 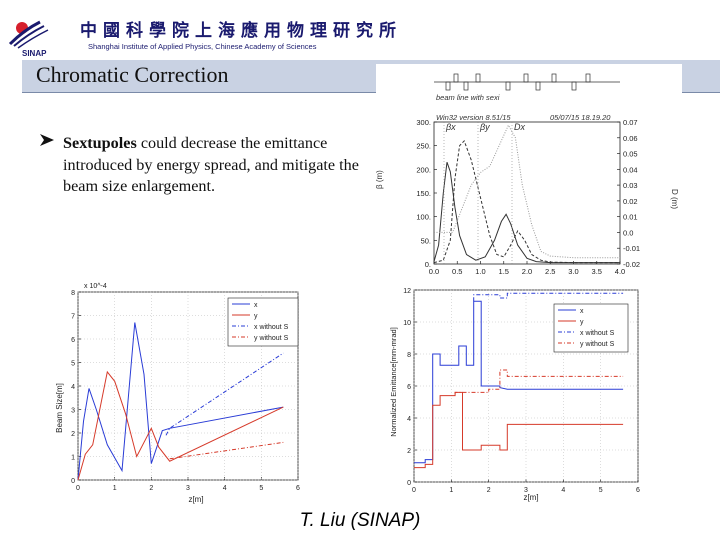 I want to click on y-tick-label: 5, so click(x=73, y=364).